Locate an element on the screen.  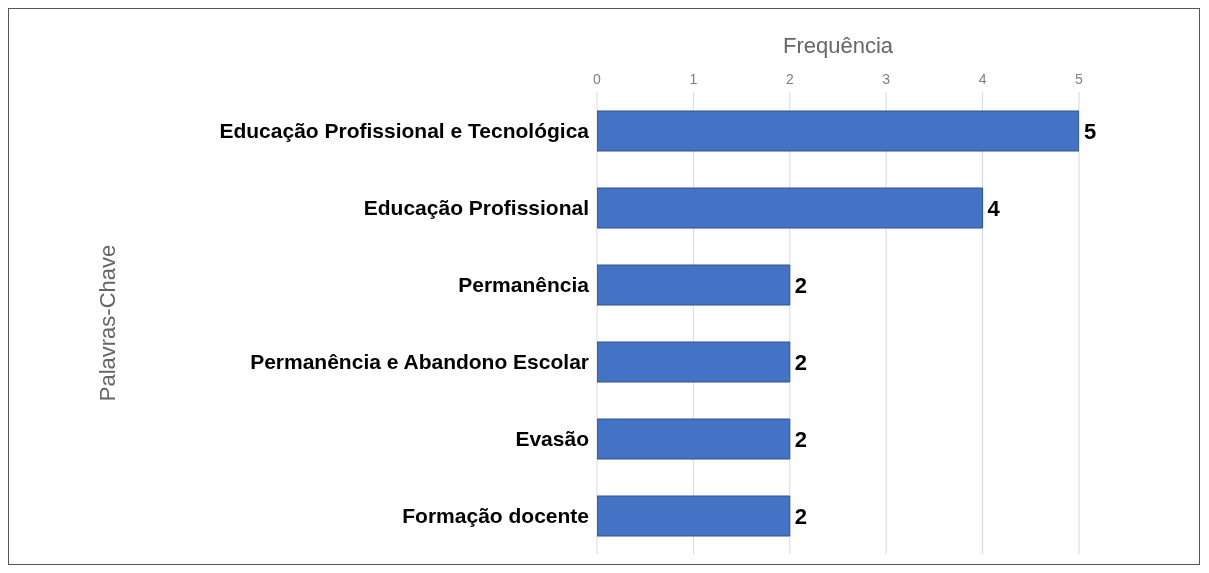
y-tick-label: Evasão is located at coordinates (552, 438).